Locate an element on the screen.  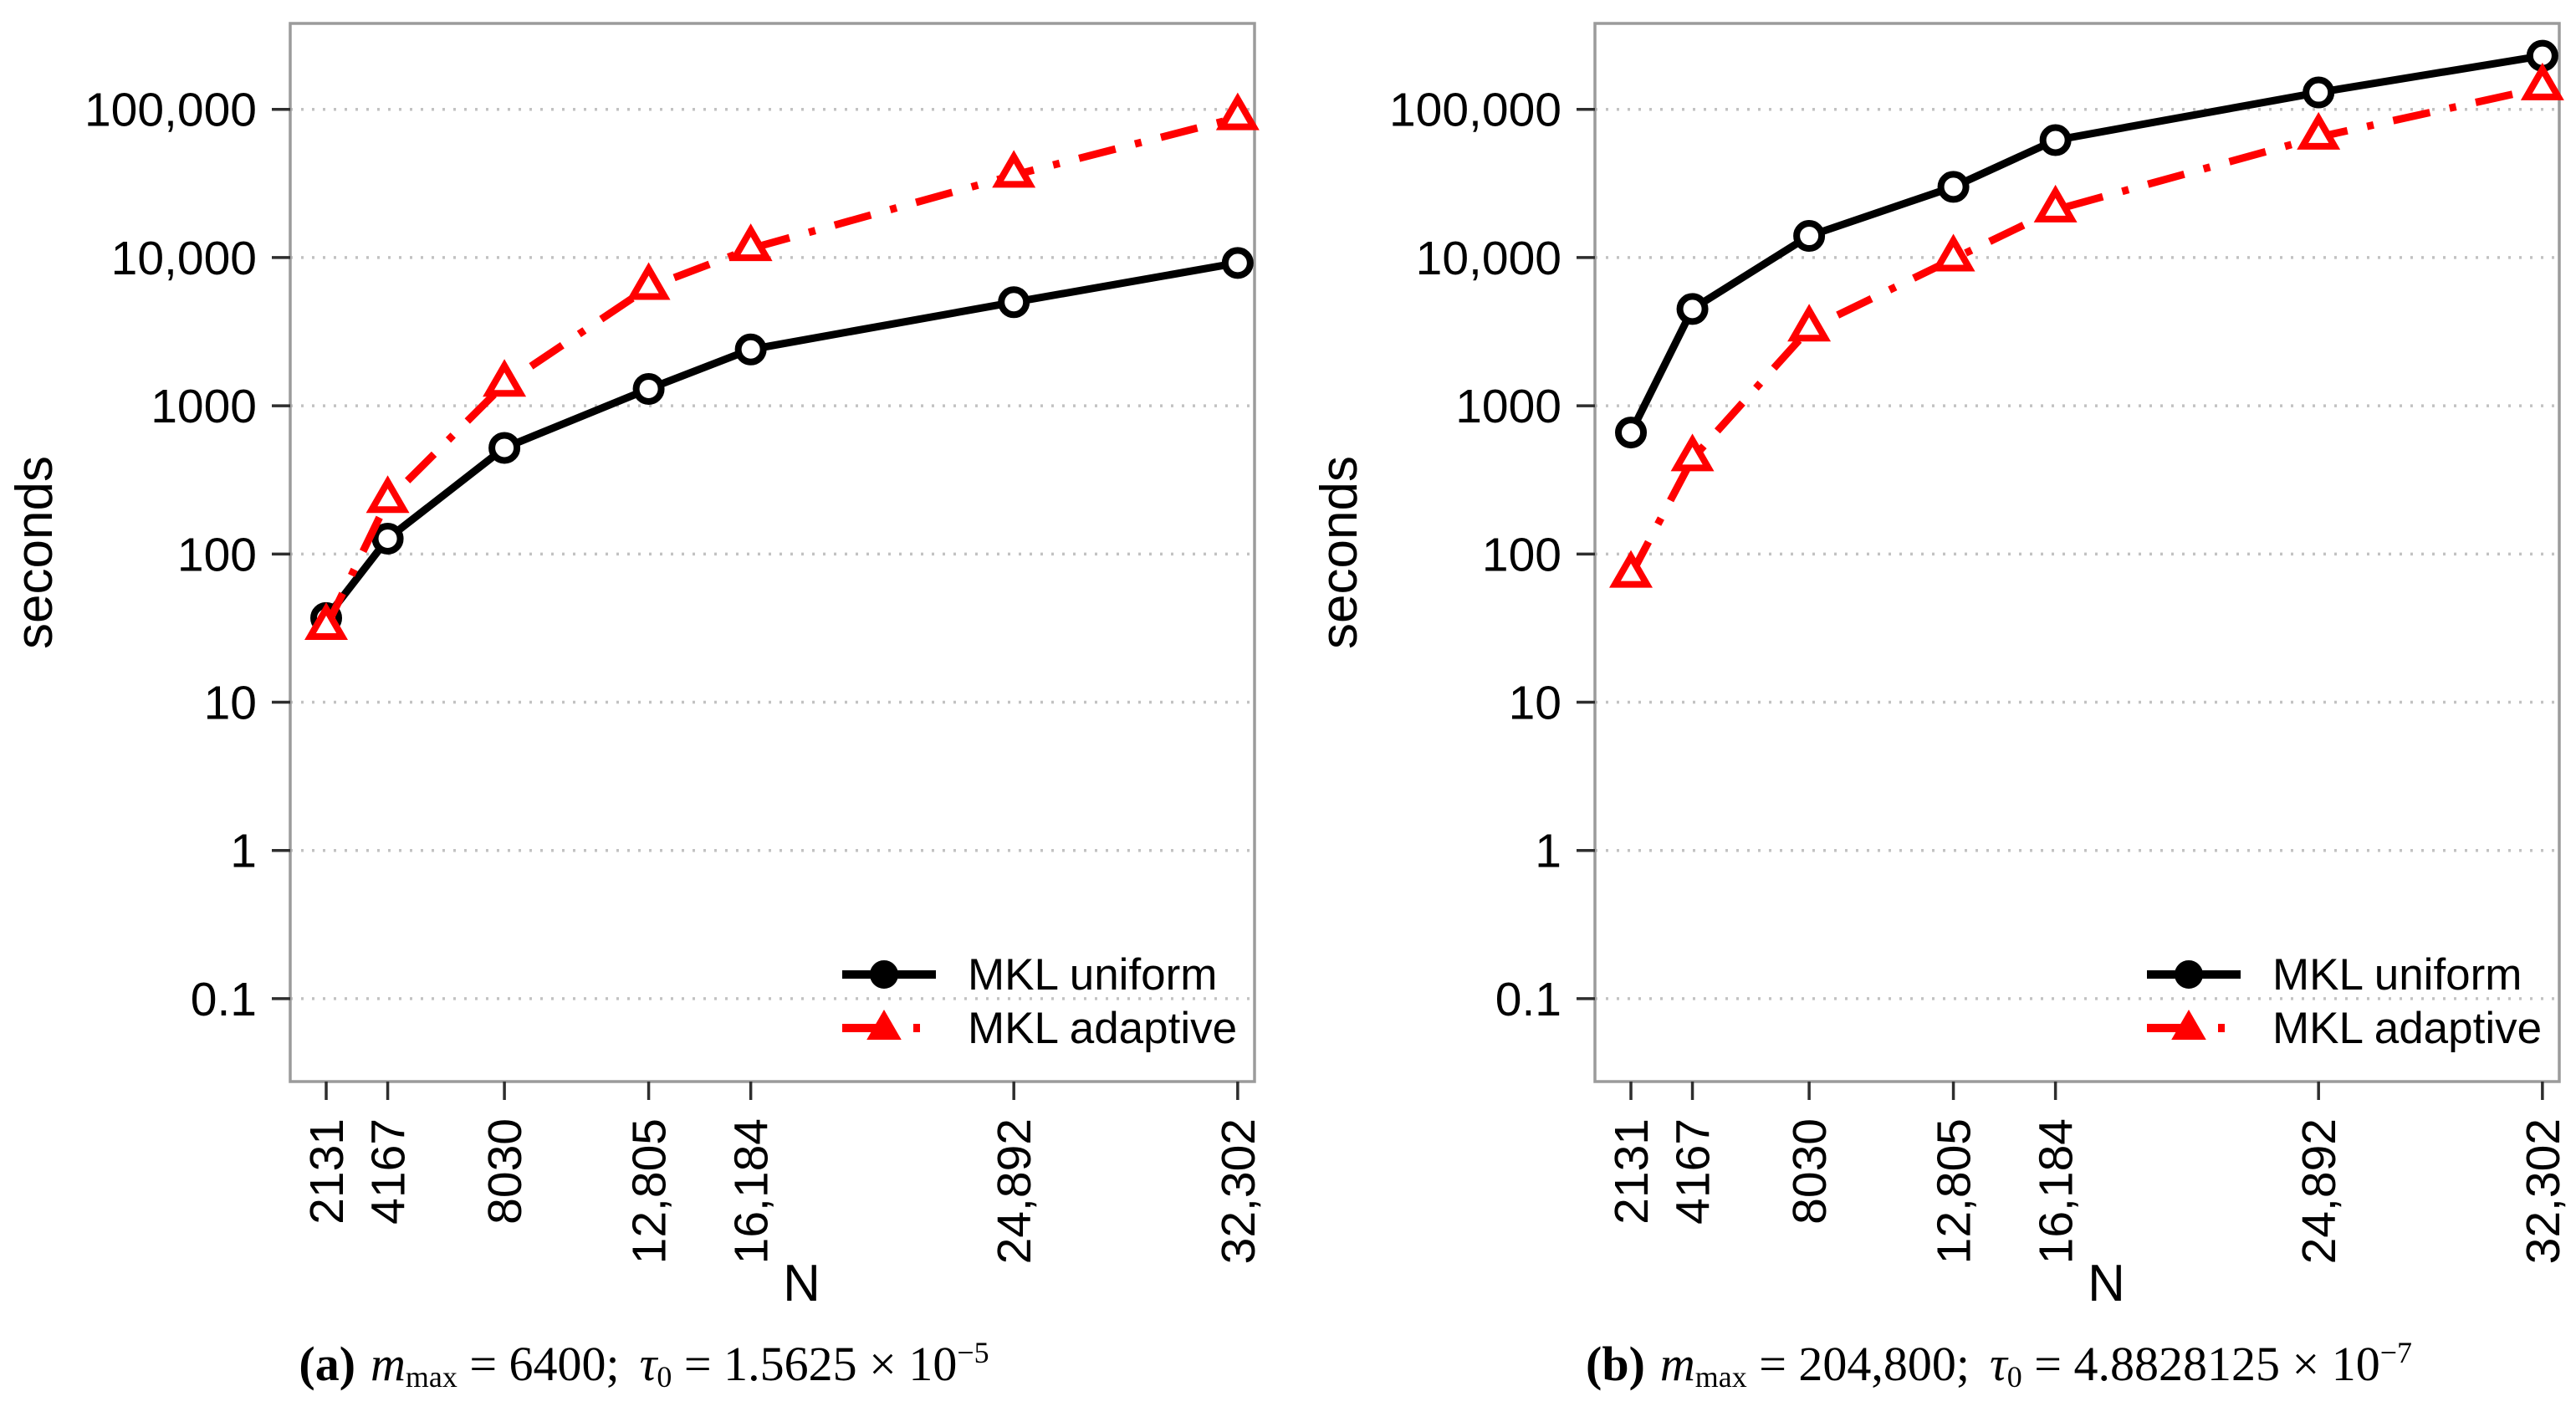
caption-b-var-m: m is located at coordinates (1677, 1363).